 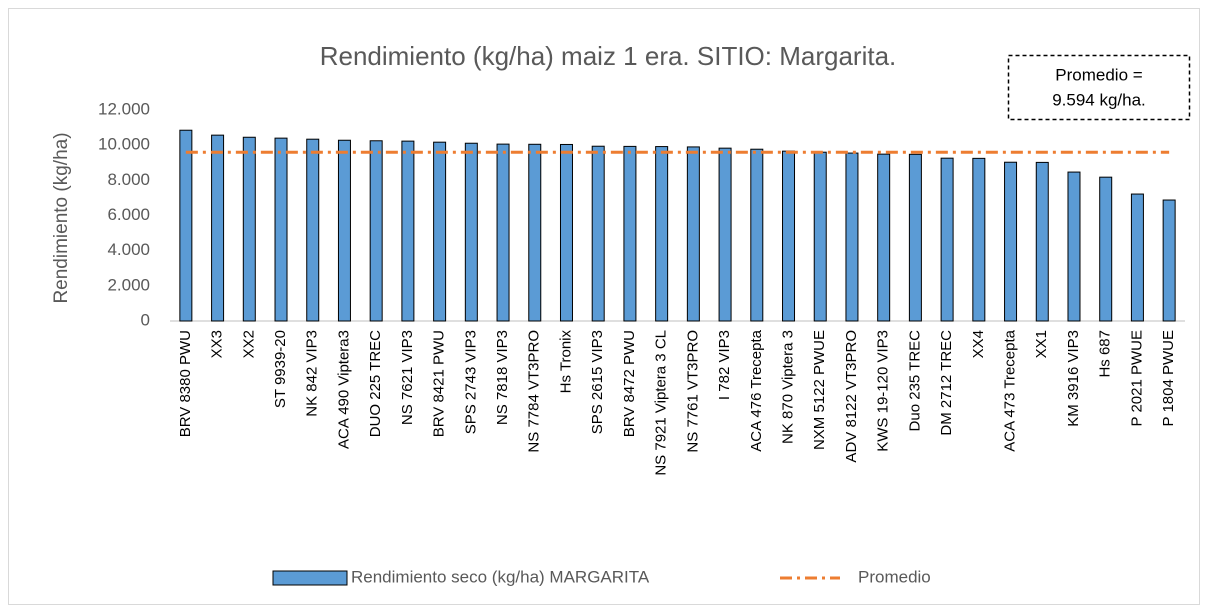 I want to click on x-tick-label: NK 842 VIP3, so click(x=312, y=373).